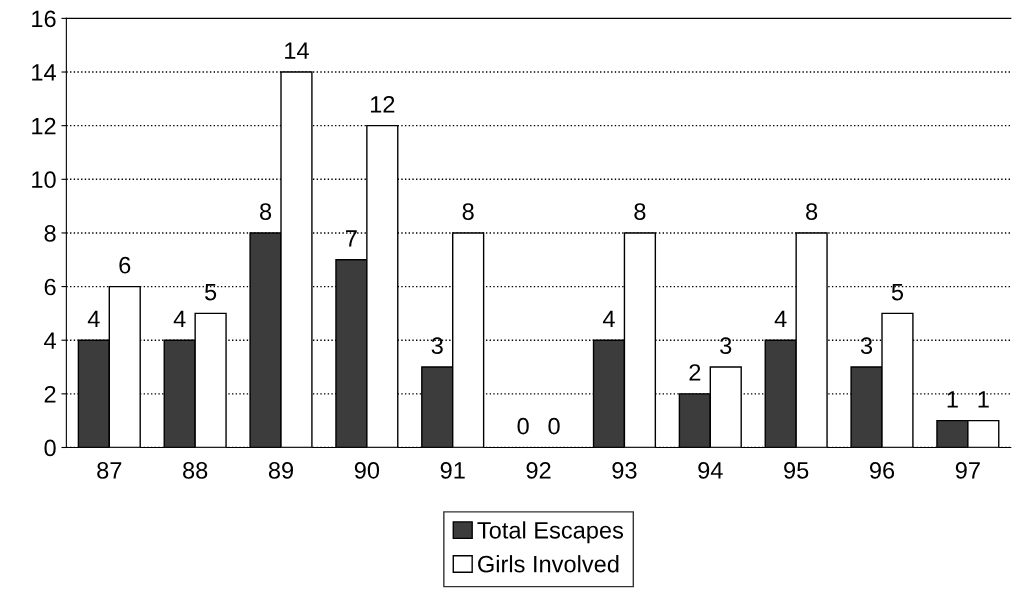 Image resolution: width=1021 pixels, height=613 pixels. What do you see at coordinates (125, 265) in the screenshot?
I see `data-label: 6` at bounding box center [125, 265].